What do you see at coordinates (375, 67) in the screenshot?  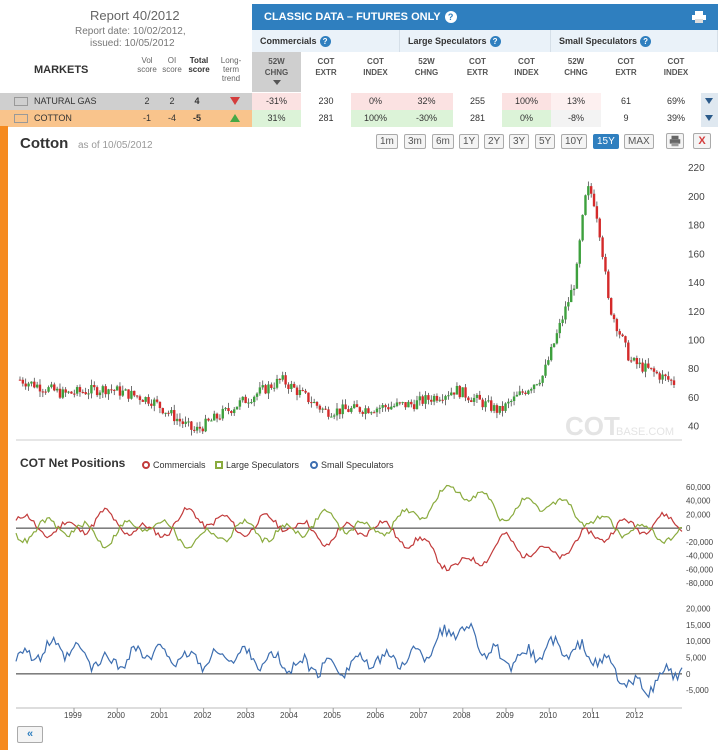 I see `col-comm-cot-index: COT INDEX` at bounding box center [375, 67].